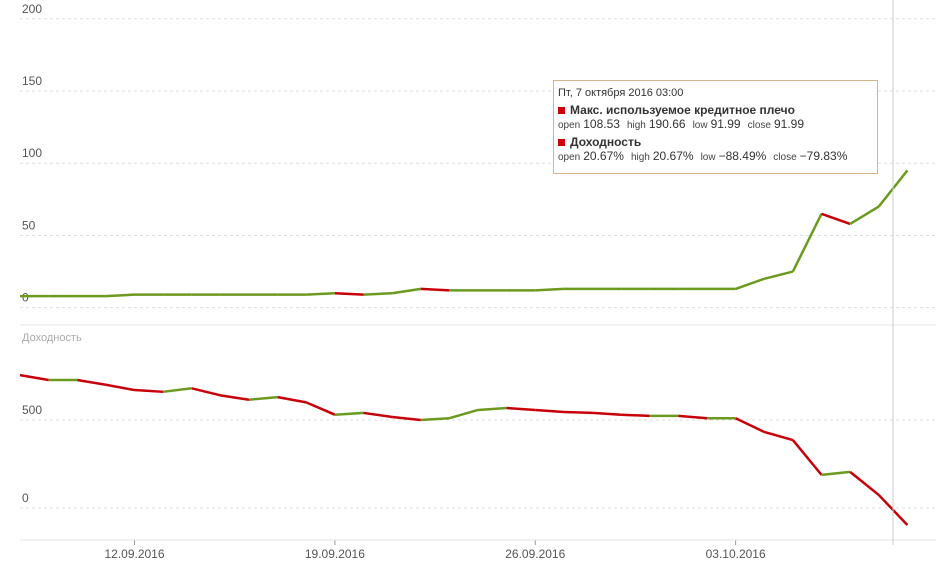 The image size is (952, 564). What do you see at coordinates (32, 410) in the screenshot?
I see `y-tick-label: 500` at bounding box center [32, 410].